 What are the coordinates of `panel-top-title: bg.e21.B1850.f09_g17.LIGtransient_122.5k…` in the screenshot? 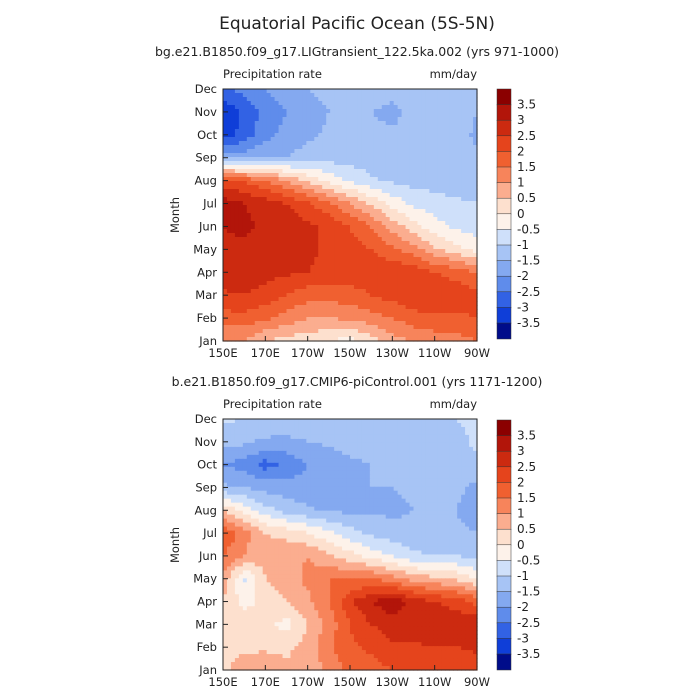 It's located at (357, 51).